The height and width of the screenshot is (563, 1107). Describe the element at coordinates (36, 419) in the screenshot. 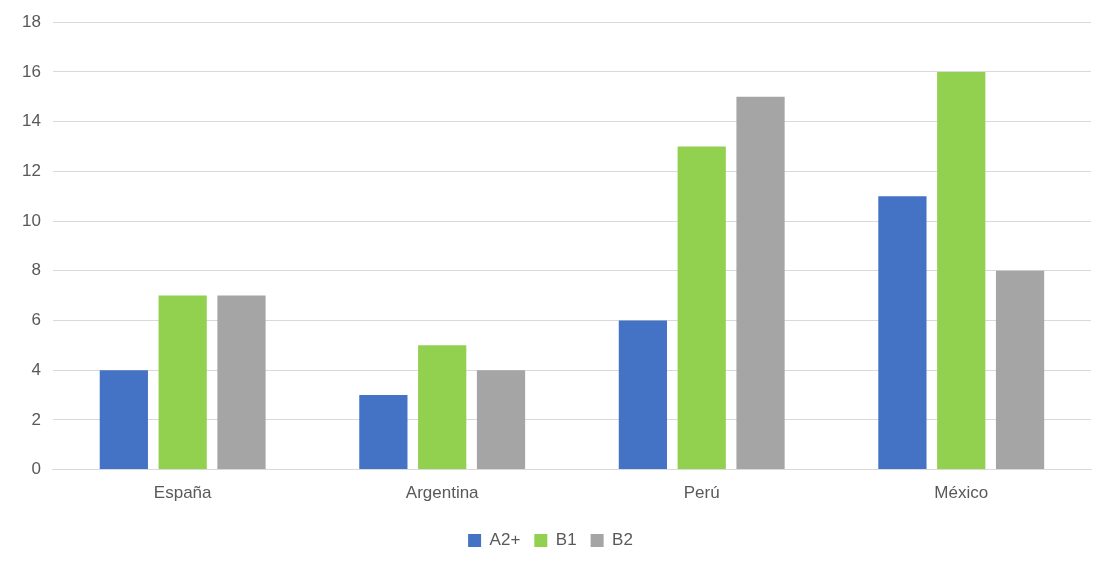

I see `y-tick-label: 2` at that location.